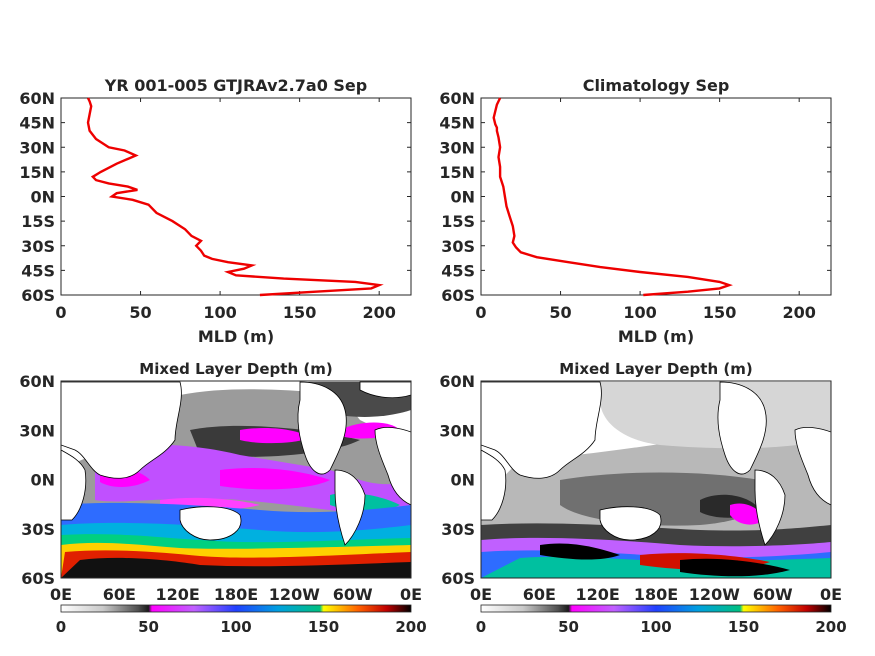 The height and width of the screenshot is (656, 875). I want to click on plot-axes-box, so click(656, 196).